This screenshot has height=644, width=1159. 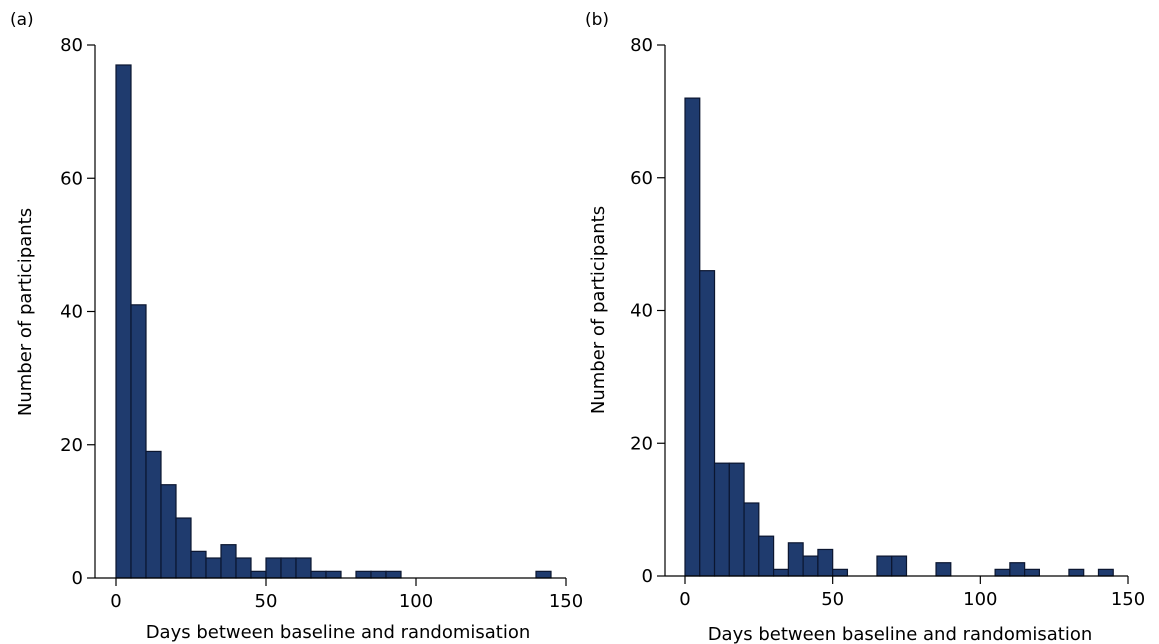 What do you see at coordinates (597, 20) in the screenshot?
I see `panel-label: (b)` at bounding box center [597, 20].